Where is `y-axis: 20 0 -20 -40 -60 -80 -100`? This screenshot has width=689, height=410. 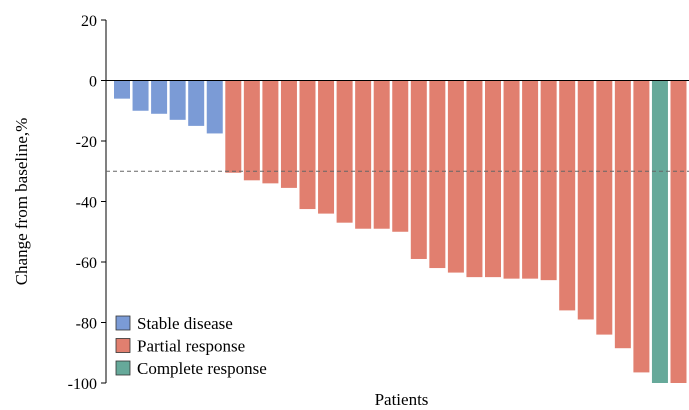 y-axis: 20 0 -20 -40 -60 -80 -100 is located at coordinates (87, 203).